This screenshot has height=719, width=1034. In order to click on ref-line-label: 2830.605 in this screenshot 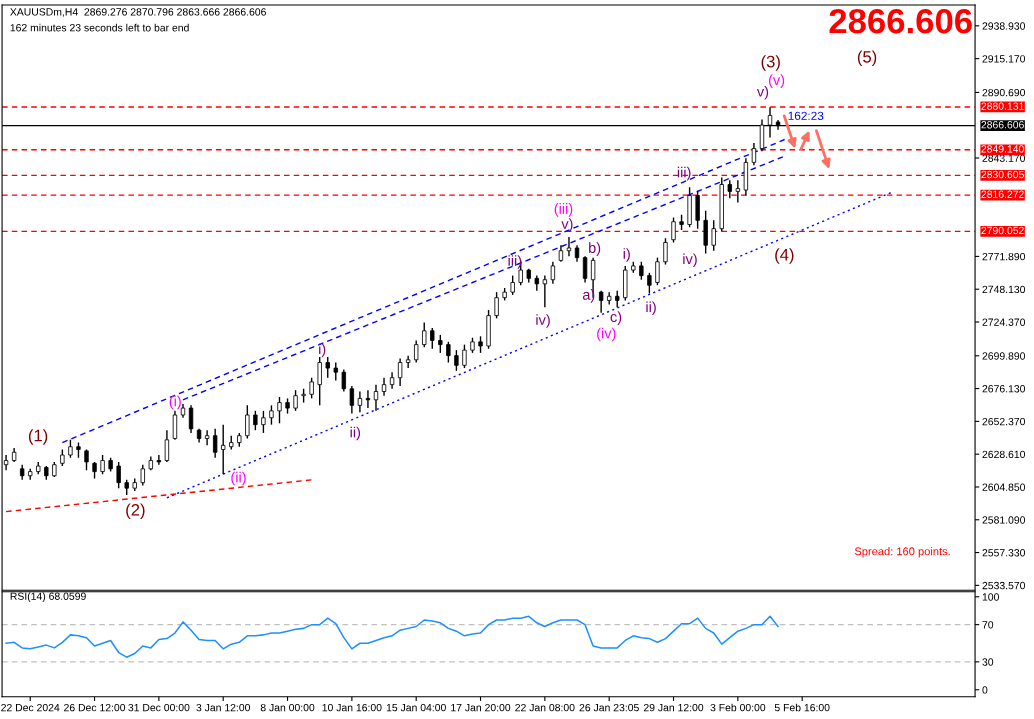, I will do `click(1002, 174)`.